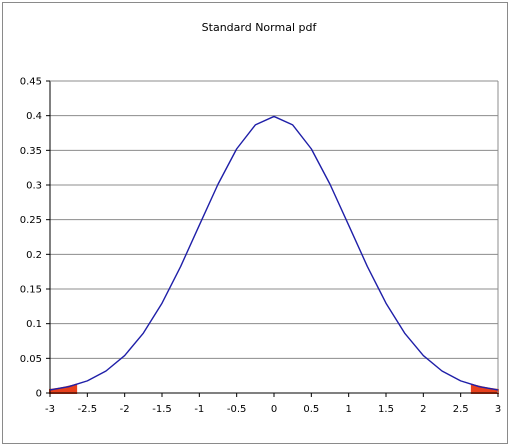  What do you see at coordinates (31, 151) in the screenshot?
I see `y-tick-label-7: 0.35` at bounding box center [31, 151].